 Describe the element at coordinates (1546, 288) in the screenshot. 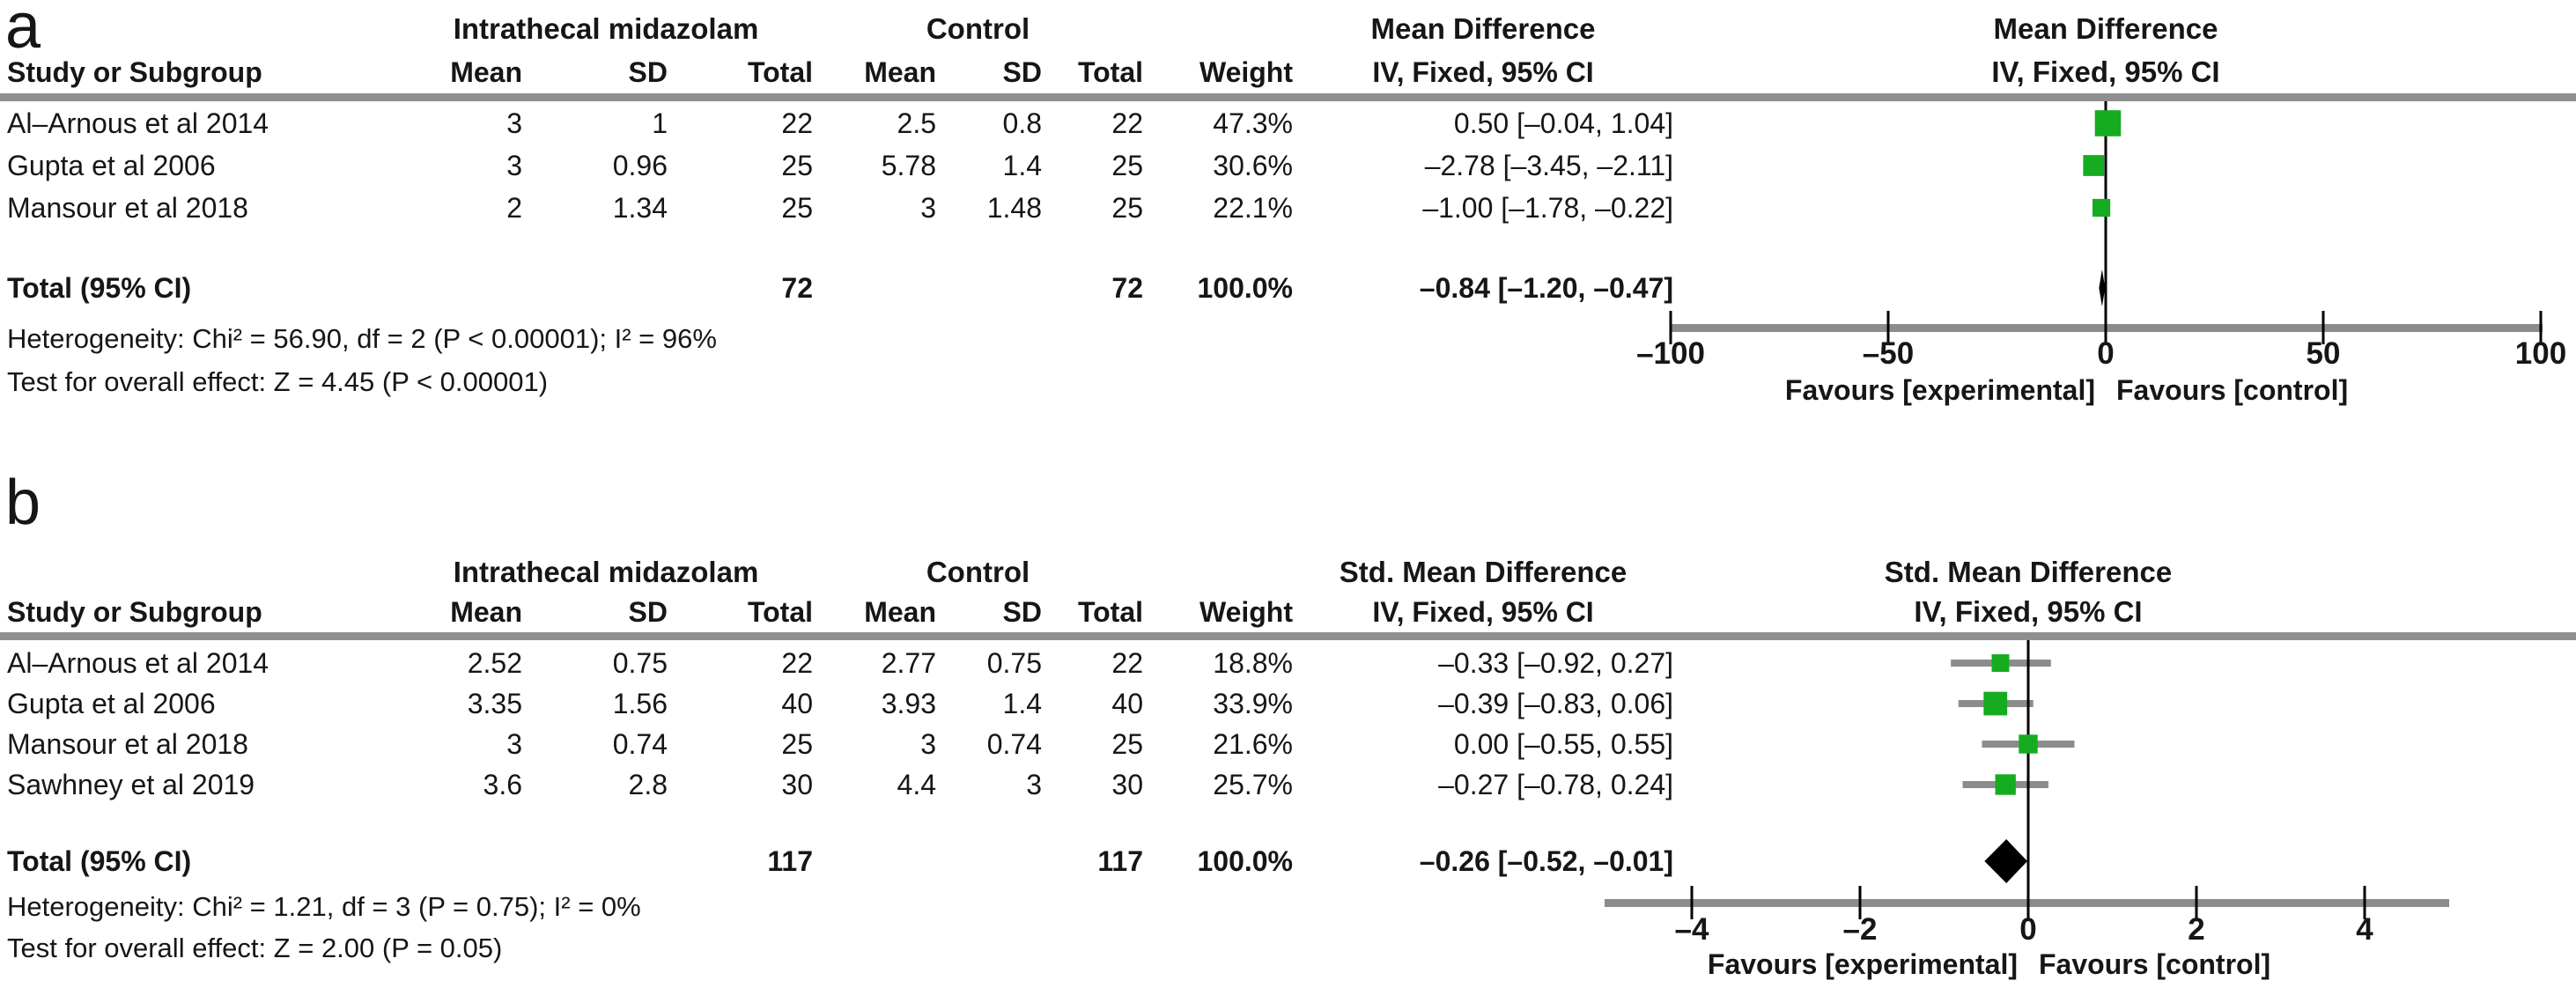

I see `total-ci: –0.84 [–1.20, –0.47]` at that location.